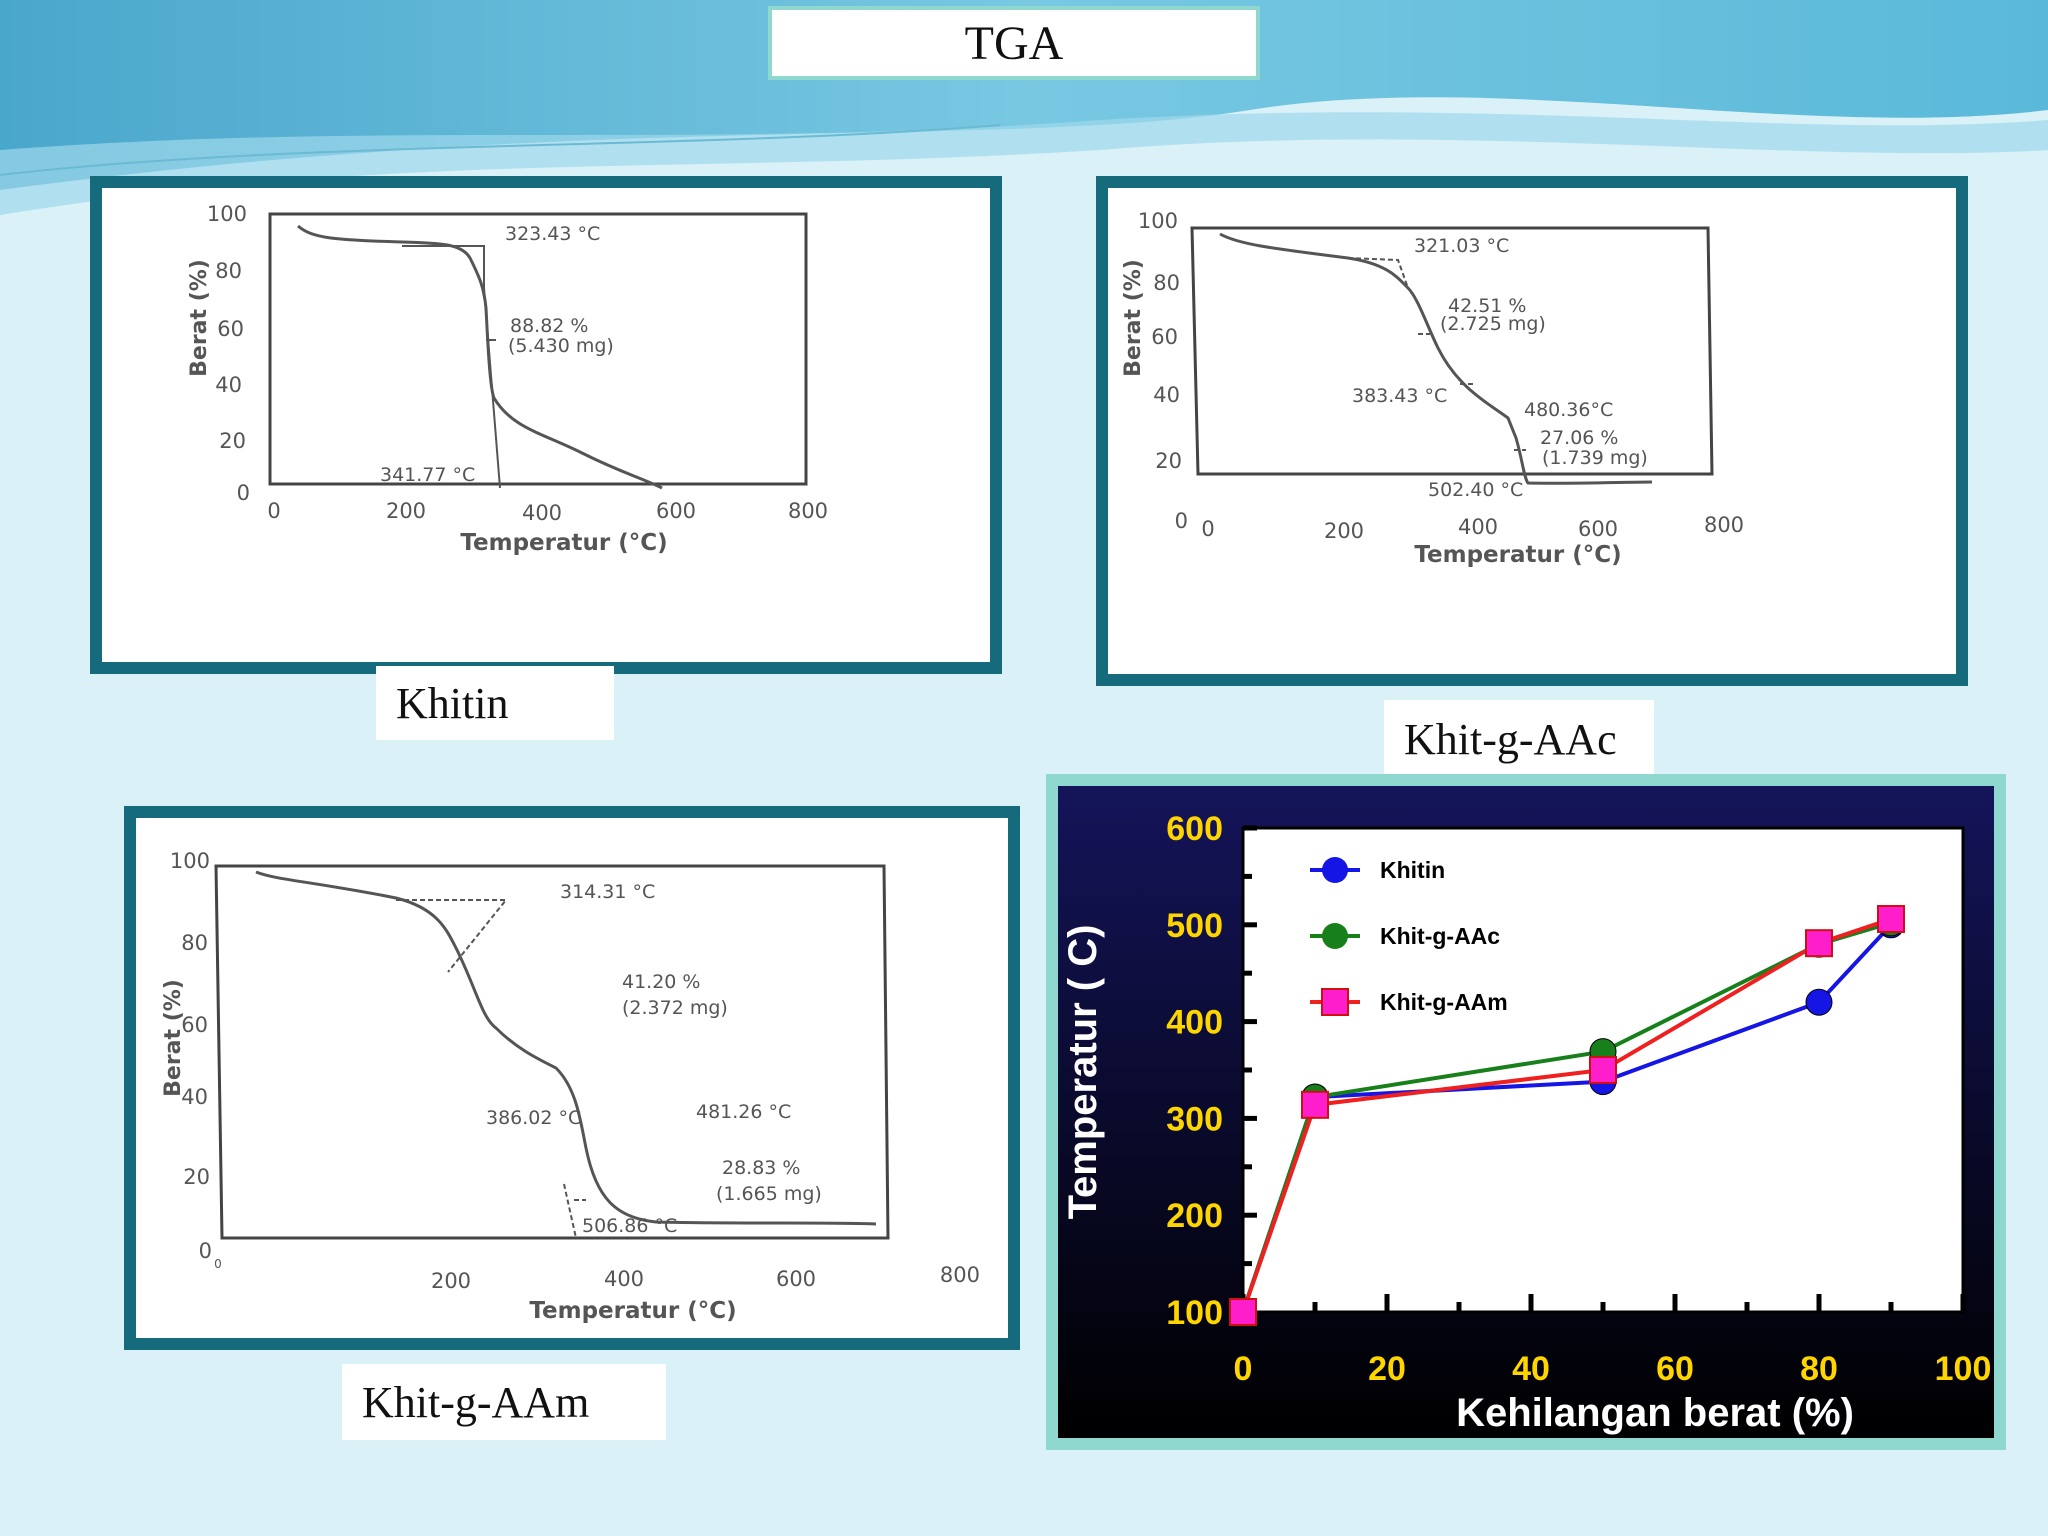 The width and height of the screenshot is (2048, 1536). Describe the element at coordinates (1083, 1072) in the screenshot. I see `y-axis-label: Temperatur ( C)` at that location.